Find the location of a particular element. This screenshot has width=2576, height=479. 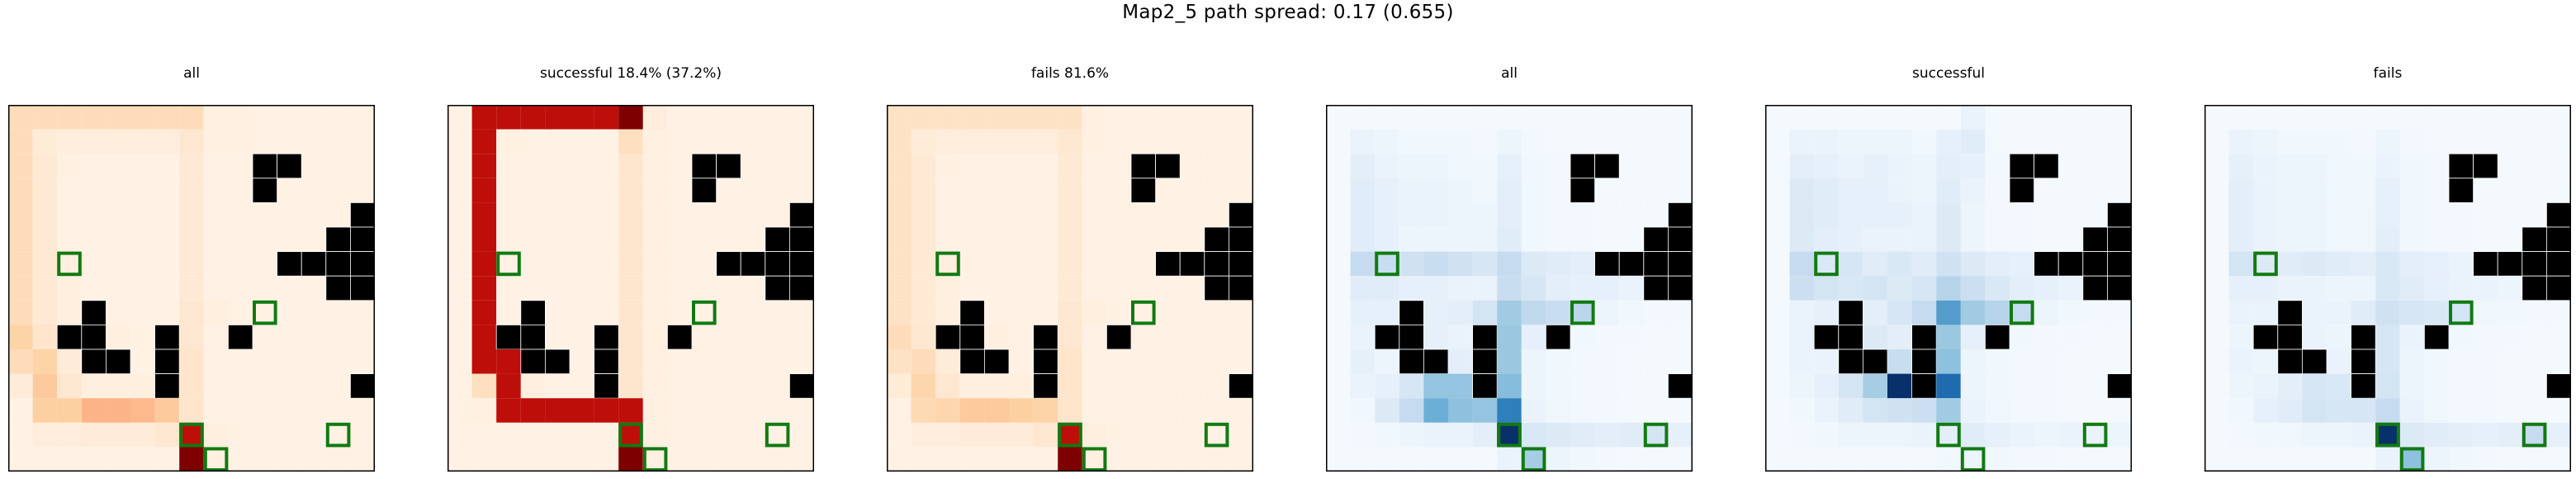

axes-frame is located at coordinates (191, 288).